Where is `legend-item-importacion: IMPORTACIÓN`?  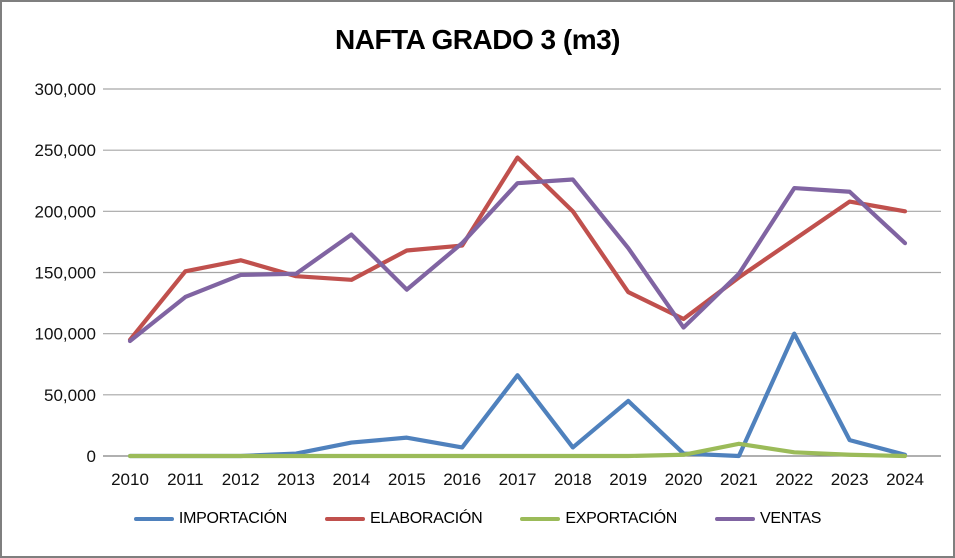 legend-item-importacion: IMPORTACIÓN is located at coordinates (210, 519).